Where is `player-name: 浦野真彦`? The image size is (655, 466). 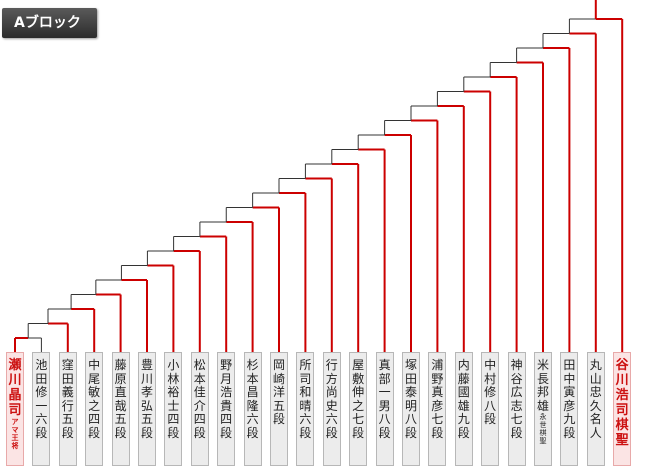
player-name: 浦野真彦 is located at coordinates (437, 385).